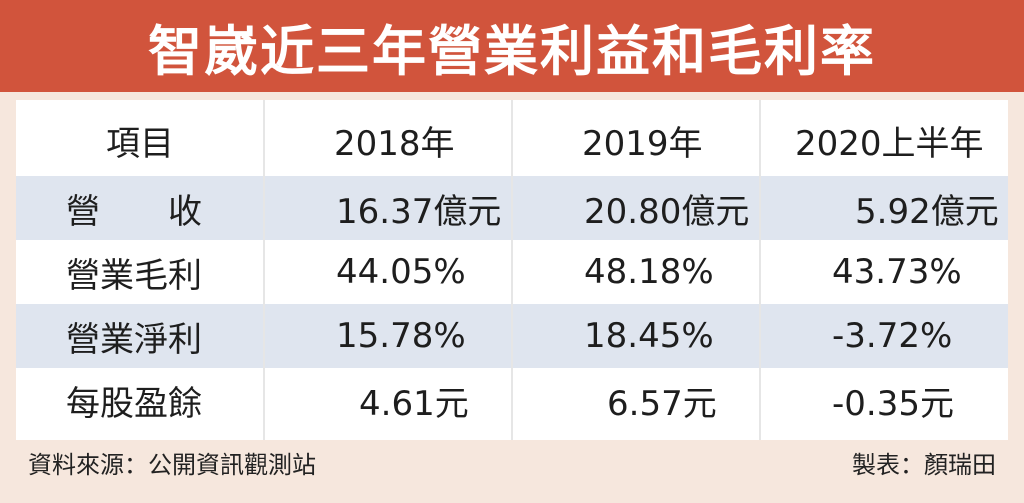 The height and width of the screenshot is (503, 1024). What do you see at coordinates (134, 275) in the screenshot?
I see `row-label: 營業毛利` at bounding box center [134, 275].